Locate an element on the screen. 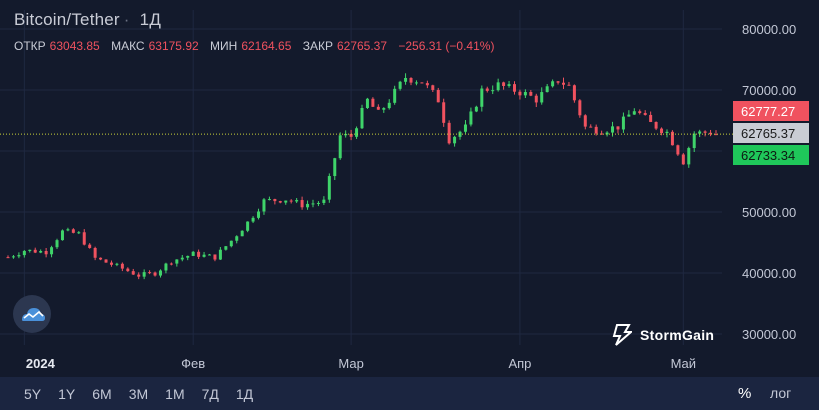 Image resolution: width=819 pixels, height=410 pixels. cloud-logo-icon is located at coordinates (32, 314).